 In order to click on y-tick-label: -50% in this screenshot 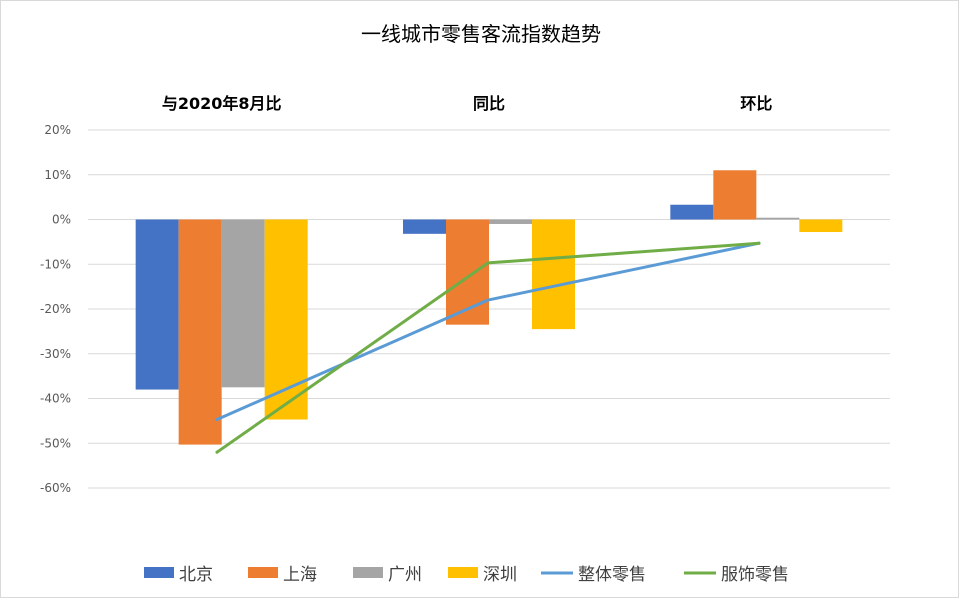, I will do `click(55, 443)`.